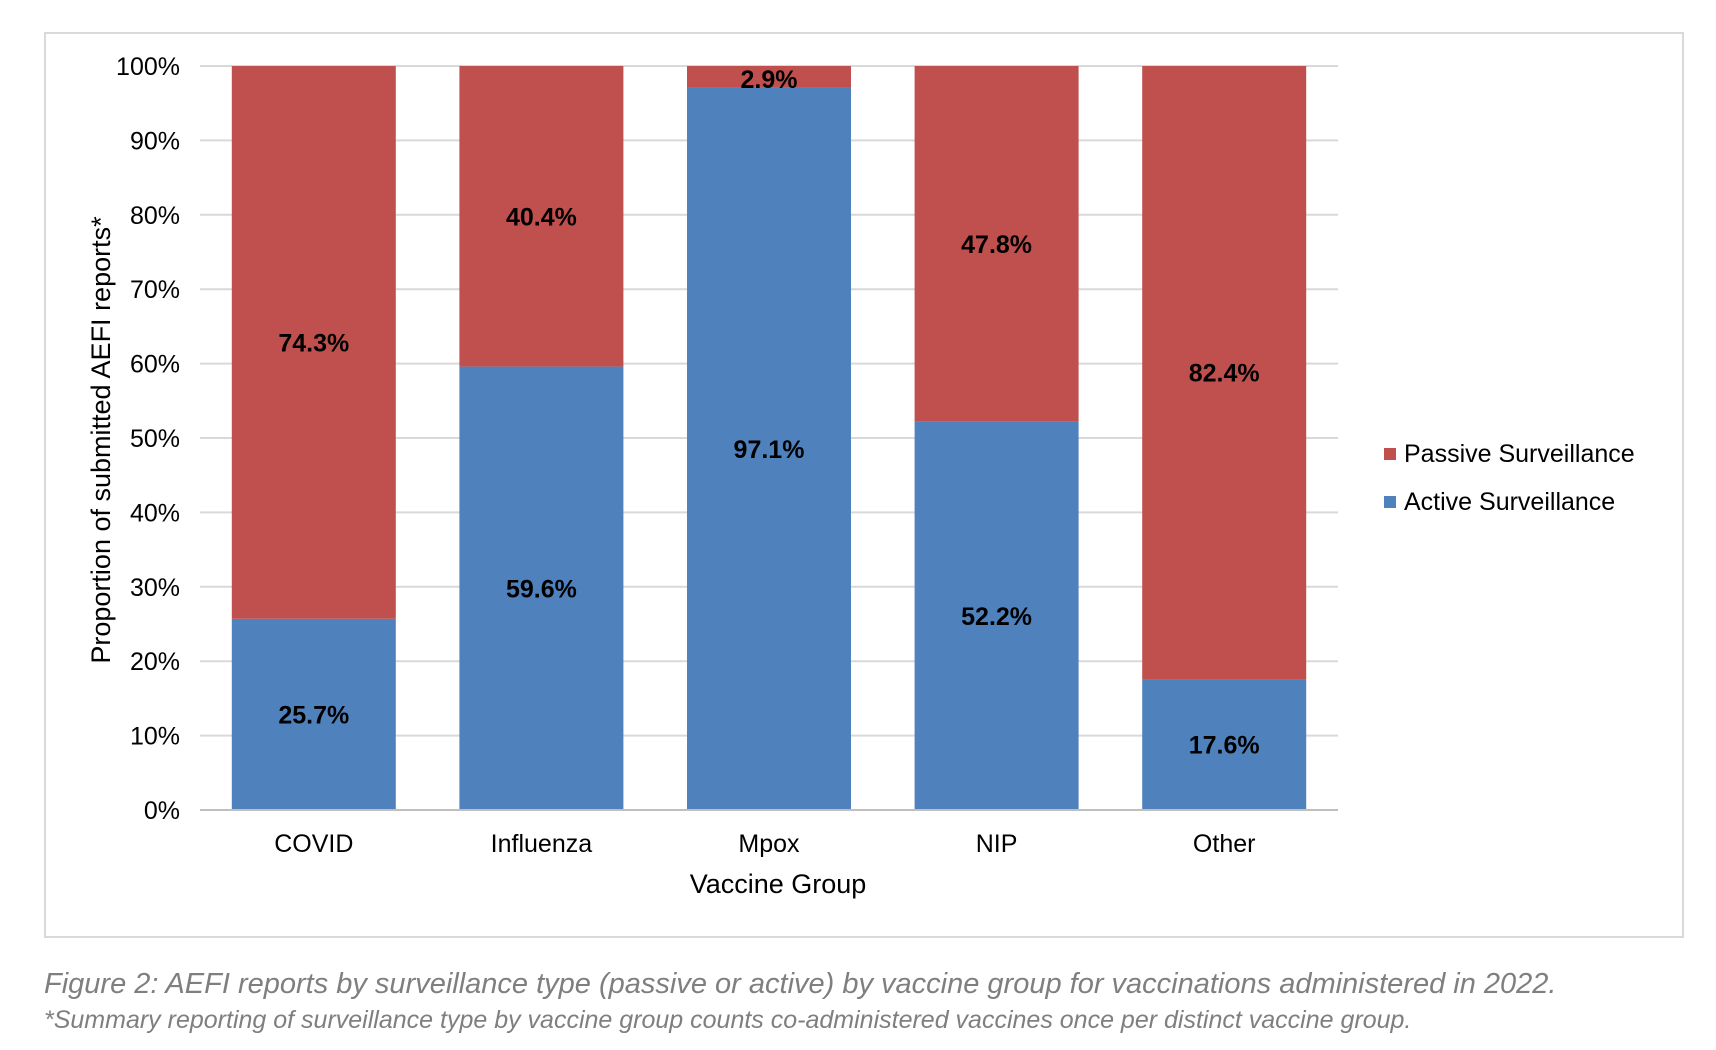  What do you see at coordinates (1224, 844) in the screenshot?
I see `x-tick-label: Other` at bounding box center [1224, 844].